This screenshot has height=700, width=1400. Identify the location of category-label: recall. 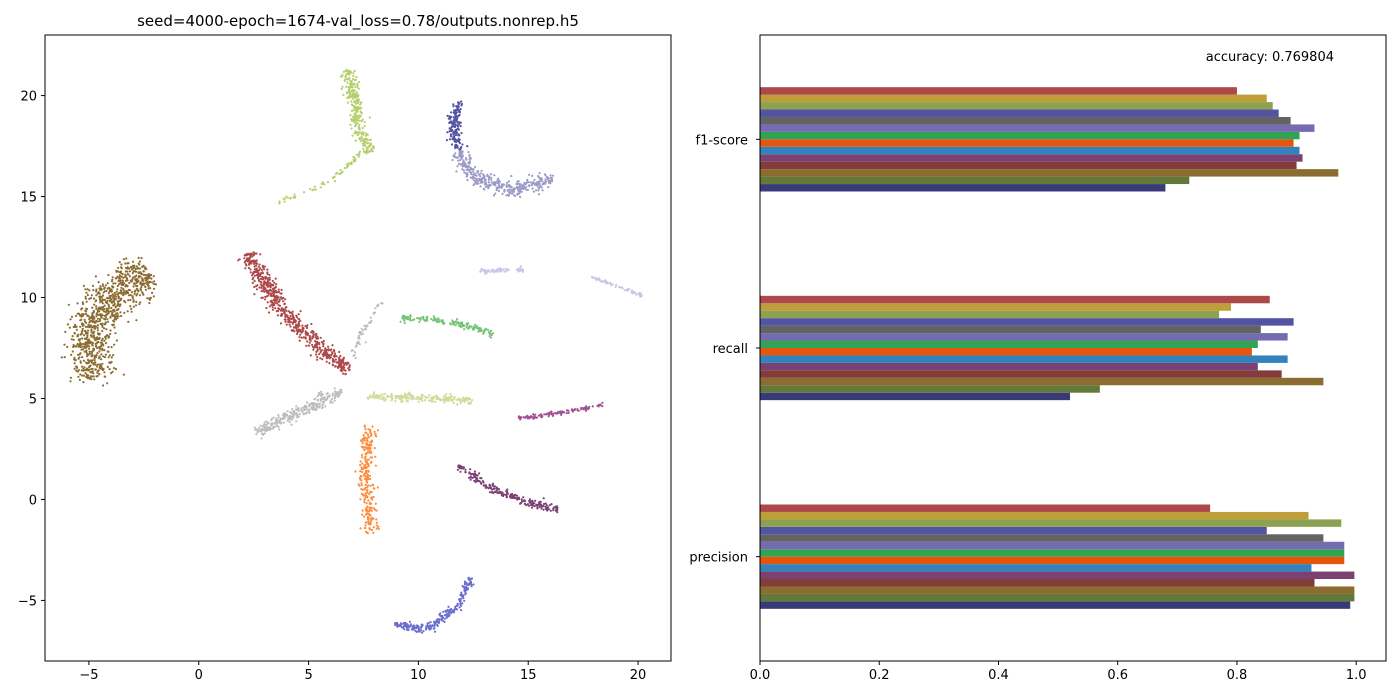
(730, 349).